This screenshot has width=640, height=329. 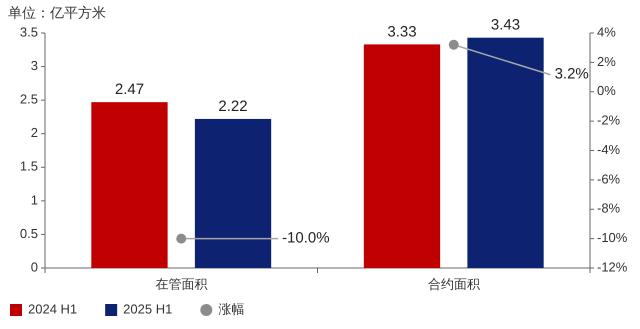 What do you see at coordinates (608, 120) in the screenshot?
I see `y2tick: -2%` at bounding box center [608, 120].